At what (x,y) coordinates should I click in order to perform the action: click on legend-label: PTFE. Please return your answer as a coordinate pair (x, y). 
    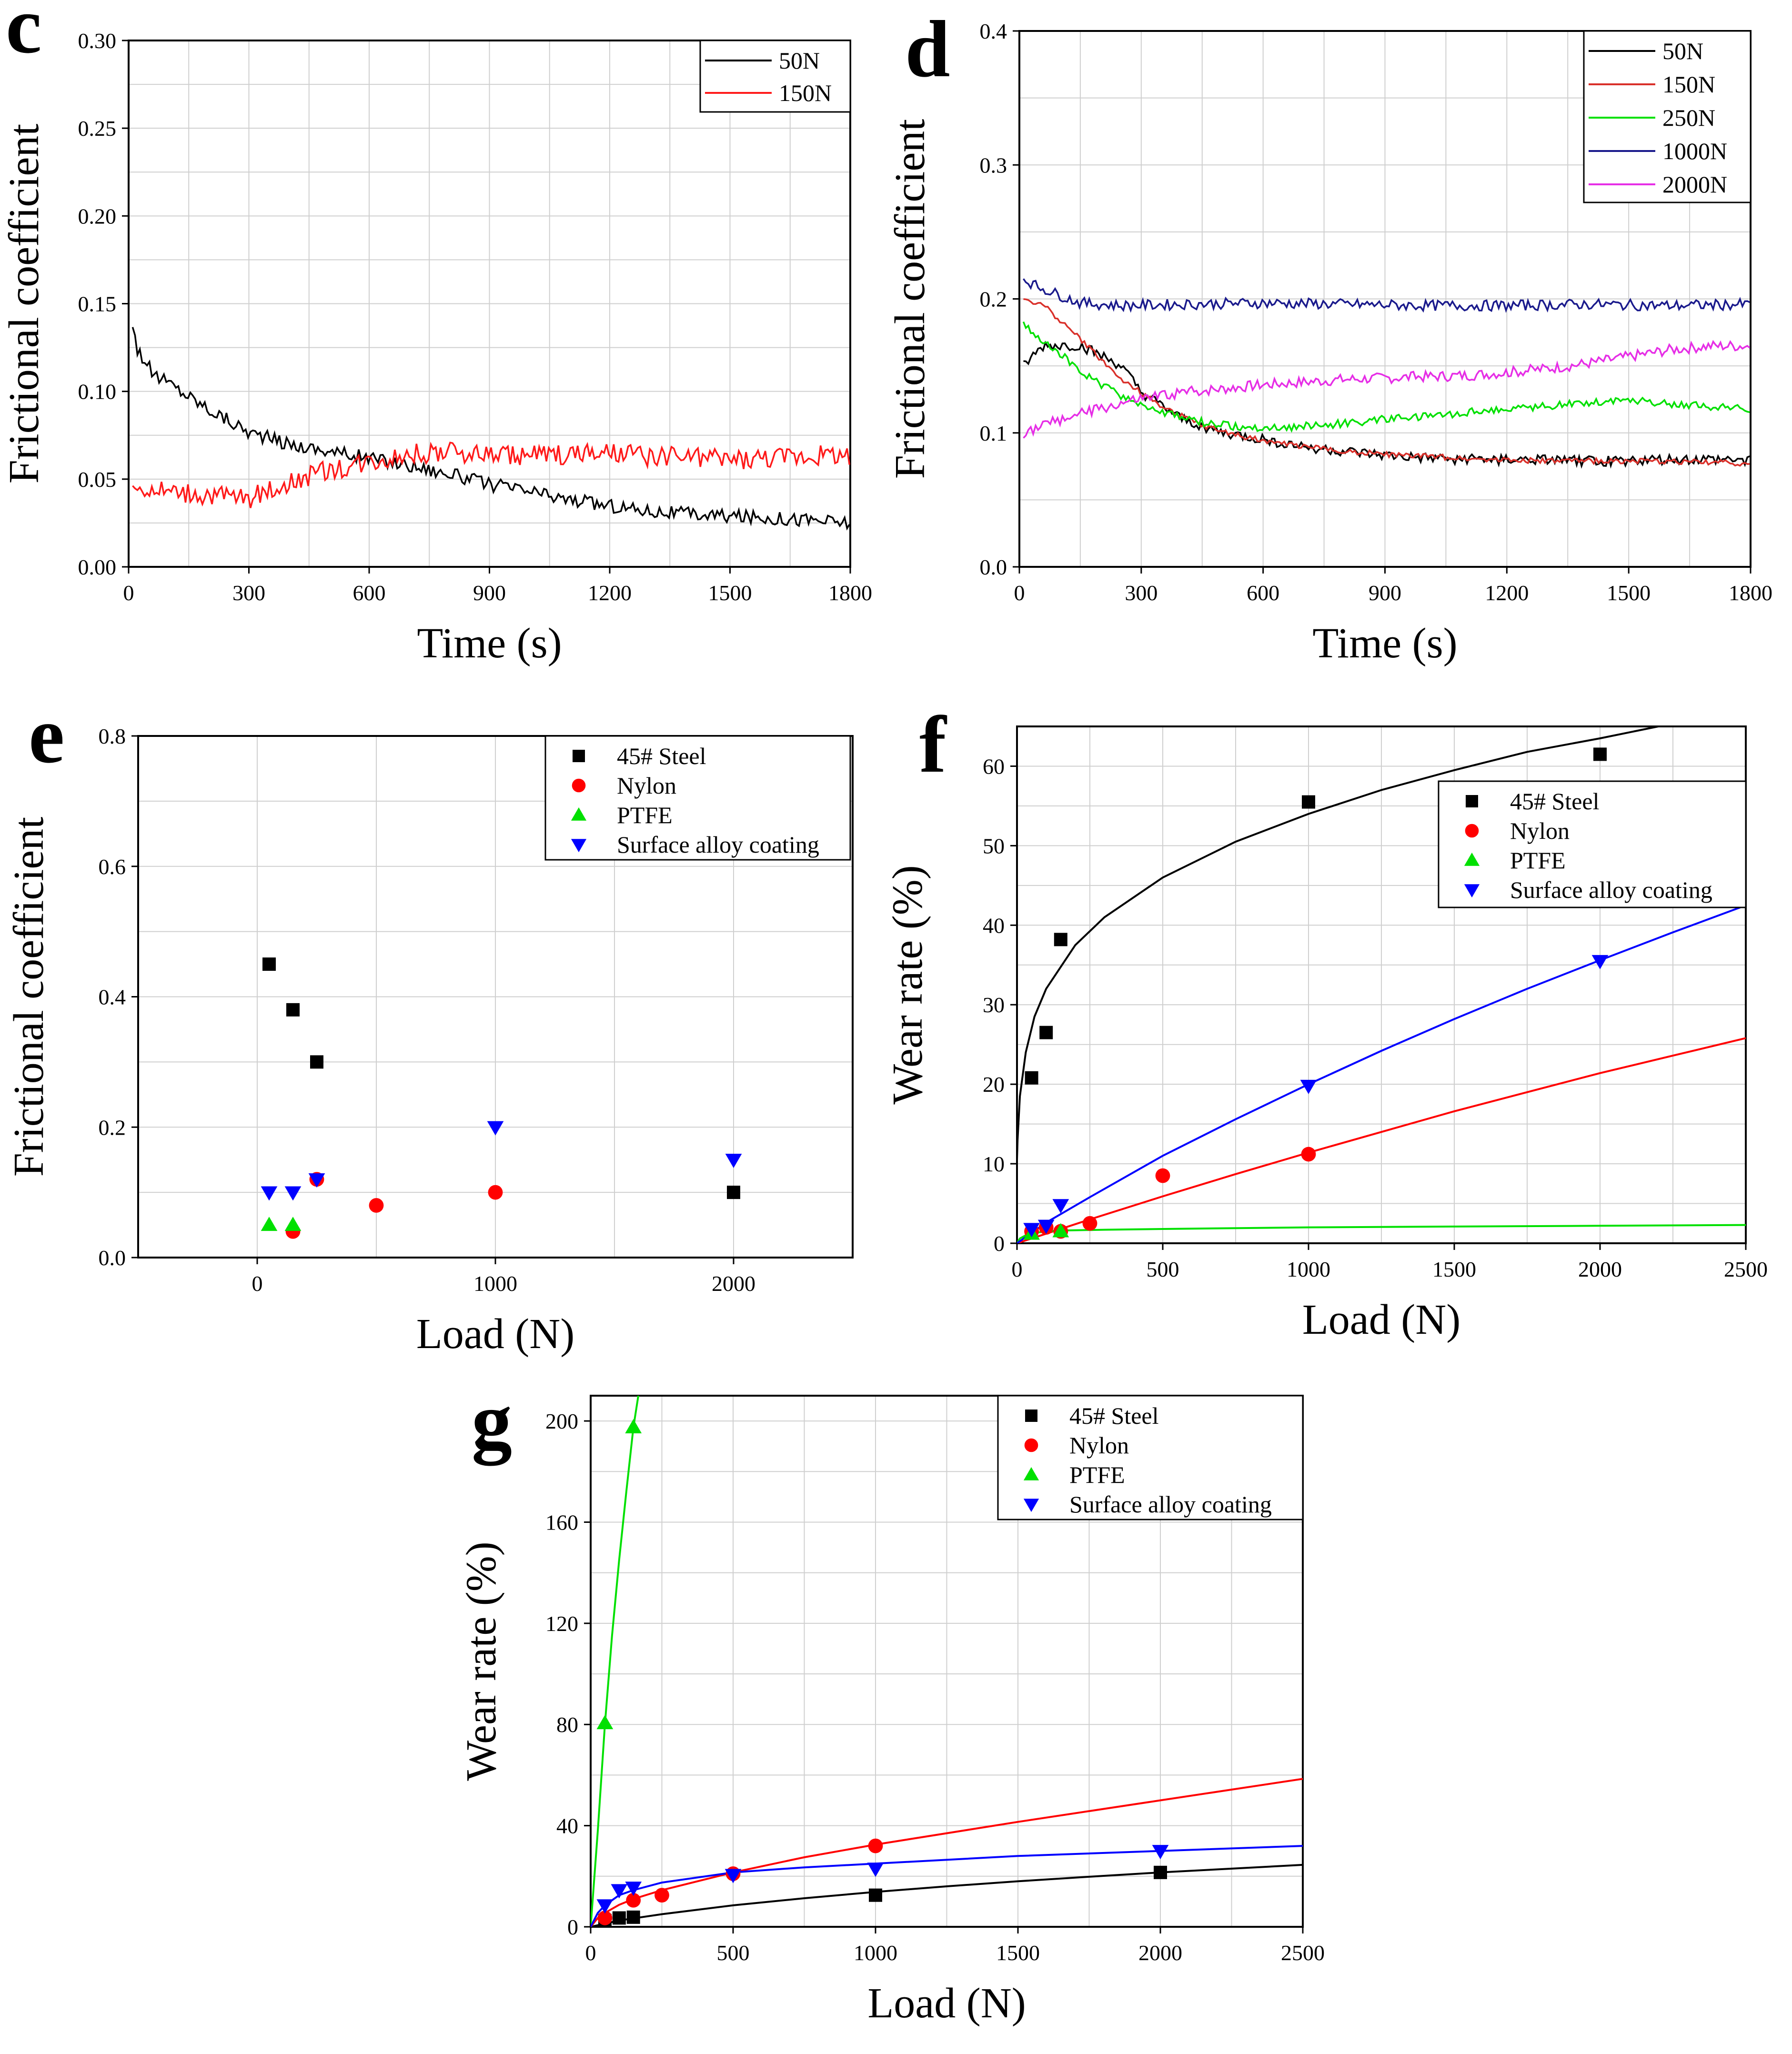
    Looking at the image, I should click on (645, 815).